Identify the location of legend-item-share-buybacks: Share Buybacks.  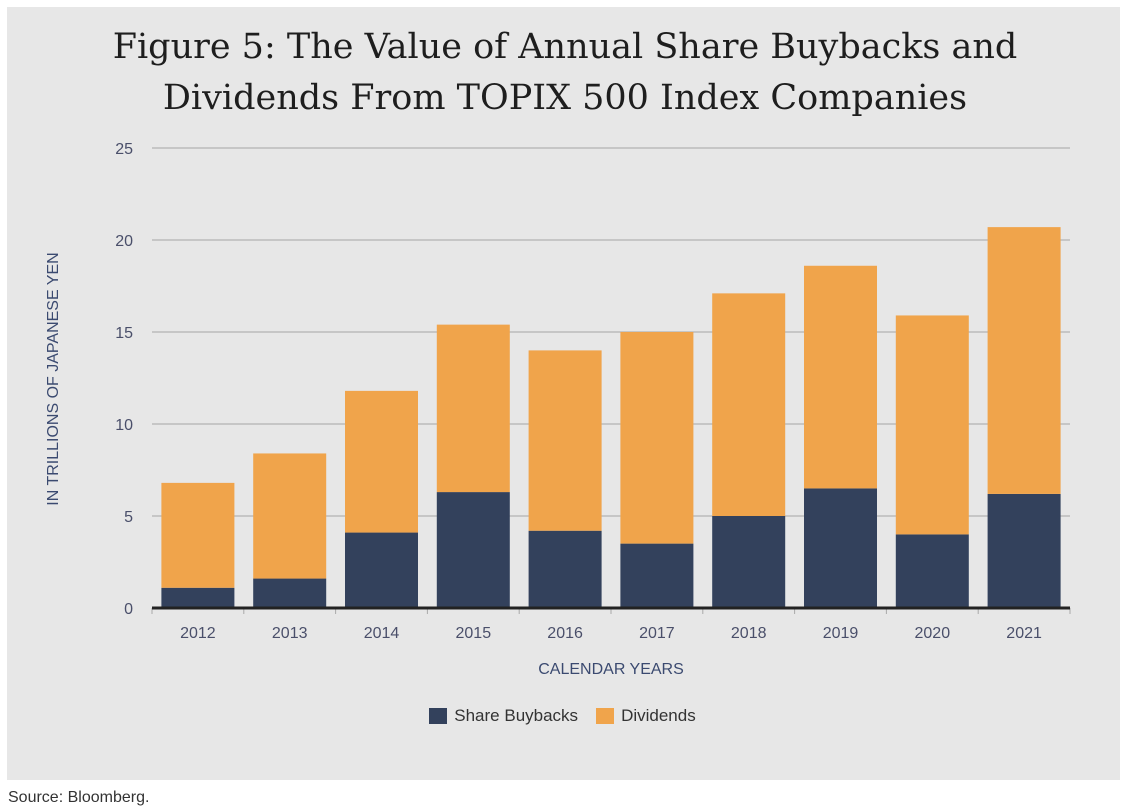
(503, 716).